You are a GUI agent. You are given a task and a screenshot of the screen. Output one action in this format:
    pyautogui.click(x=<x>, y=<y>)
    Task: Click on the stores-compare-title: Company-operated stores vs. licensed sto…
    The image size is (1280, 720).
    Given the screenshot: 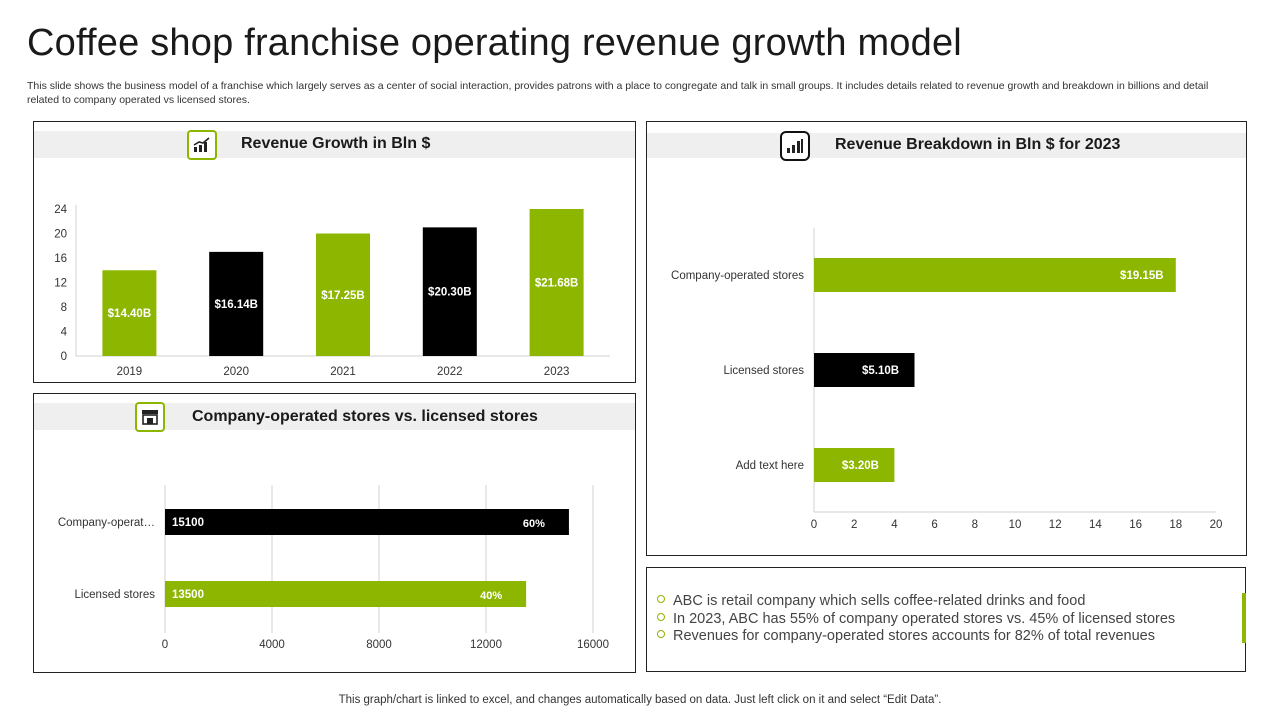 What is the action you would take?
    pyautogui.click(x=365, y=416)
    